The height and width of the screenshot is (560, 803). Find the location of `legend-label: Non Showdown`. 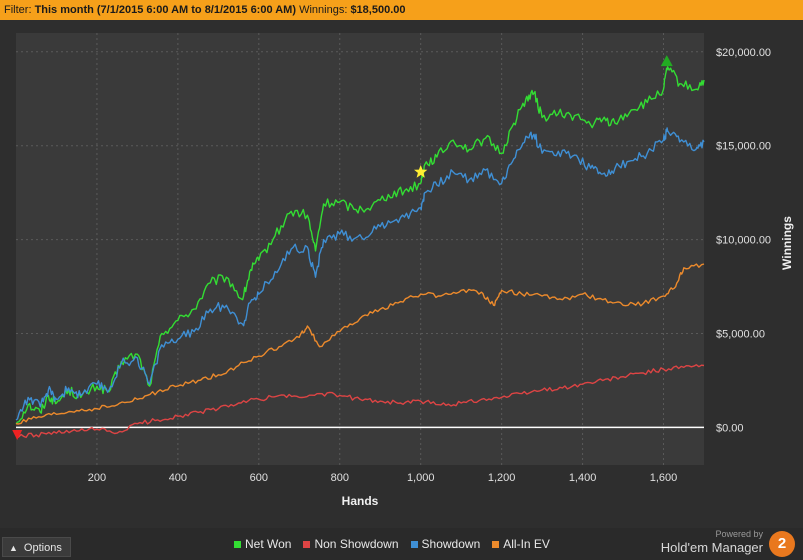

legend-label: Non Showdown is located at coordinates (356, 544).